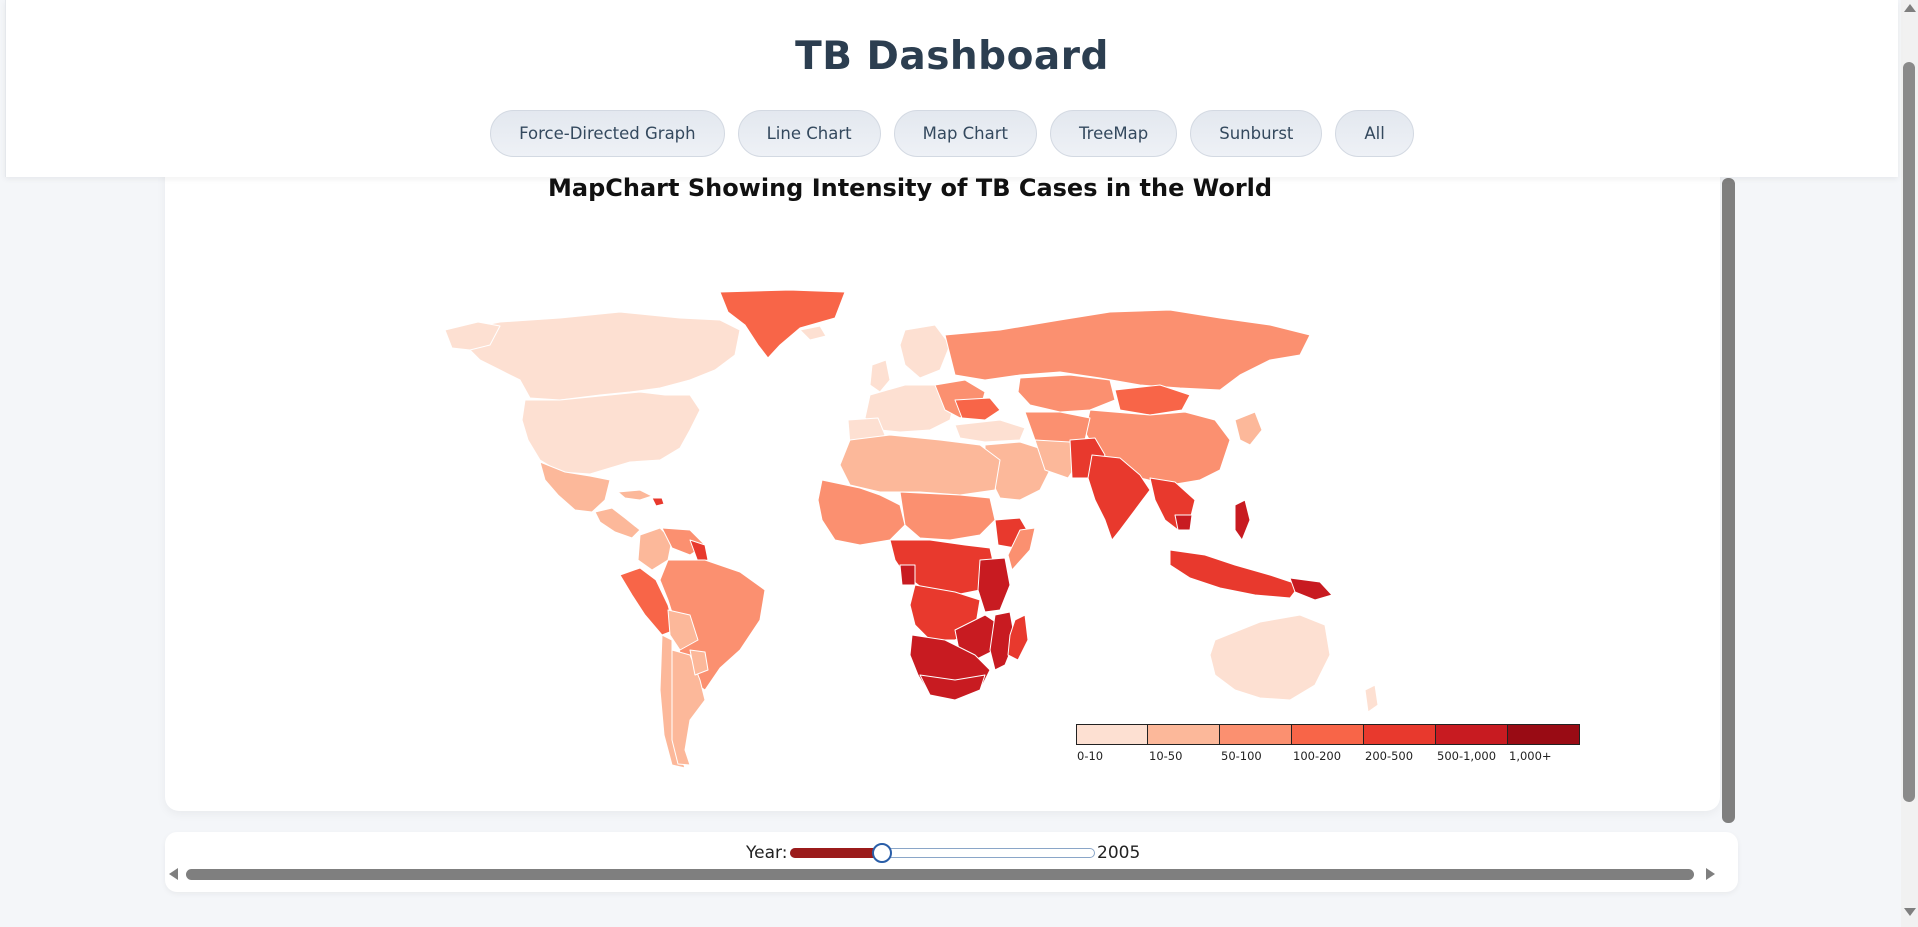  Describe the element at coordinates (1256, 133) in the screenshot. I see `sunburst-button: Sunburst` at that location.